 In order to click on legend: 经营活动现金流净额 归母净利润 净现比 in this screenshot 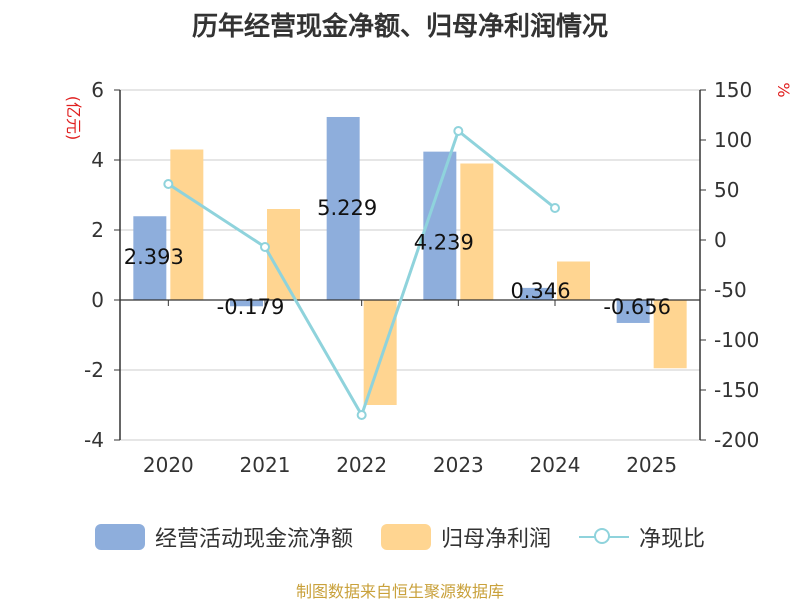, I will do `click(400, 537)`.